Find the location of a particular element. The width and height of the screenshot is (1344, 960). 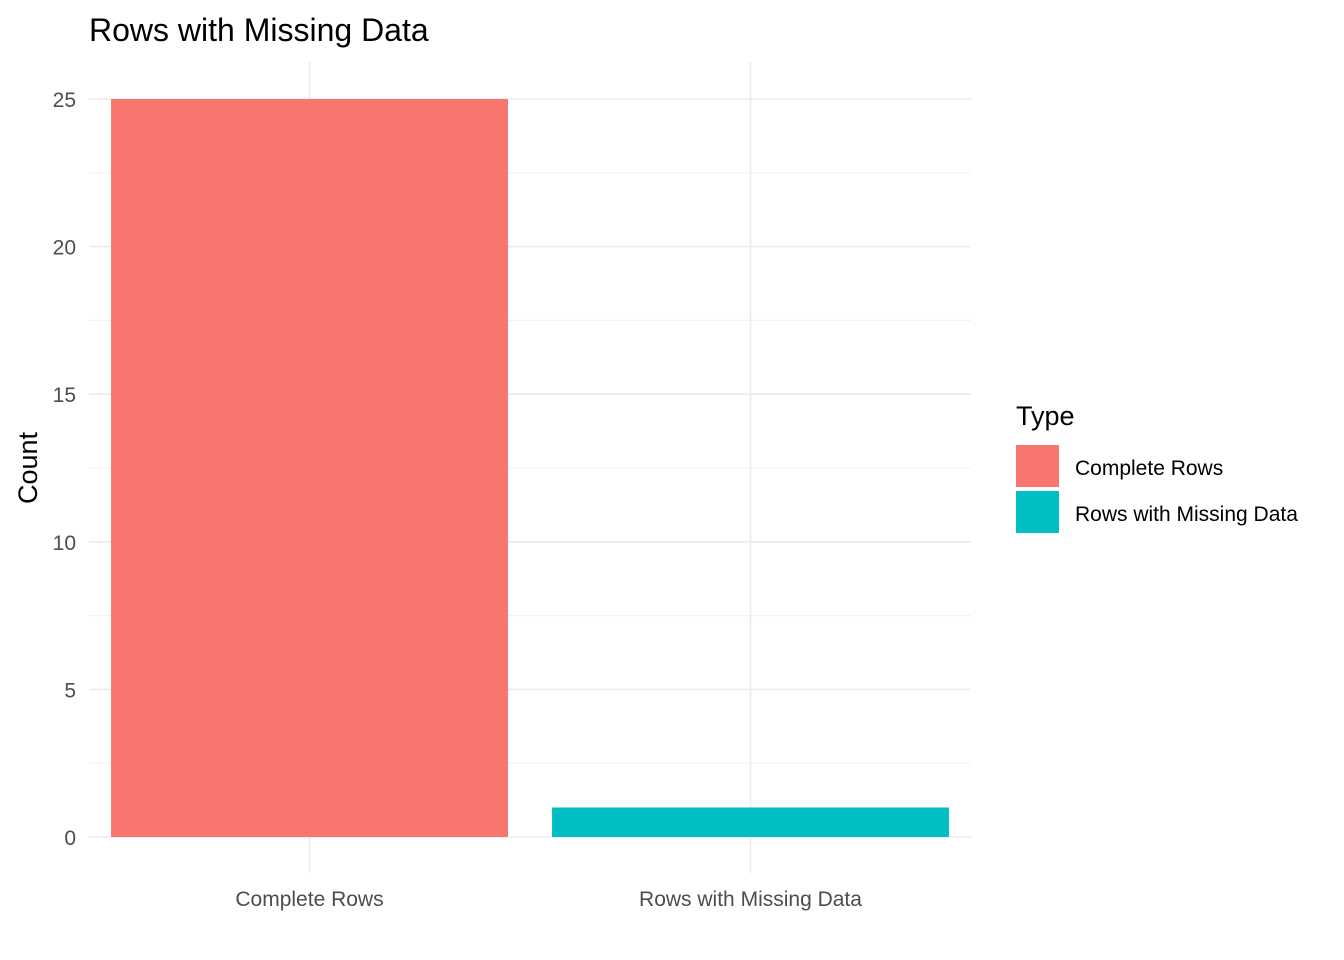

legend: Type Complete Rows Rows with Missing Data is located at coordinates (1157, 467).